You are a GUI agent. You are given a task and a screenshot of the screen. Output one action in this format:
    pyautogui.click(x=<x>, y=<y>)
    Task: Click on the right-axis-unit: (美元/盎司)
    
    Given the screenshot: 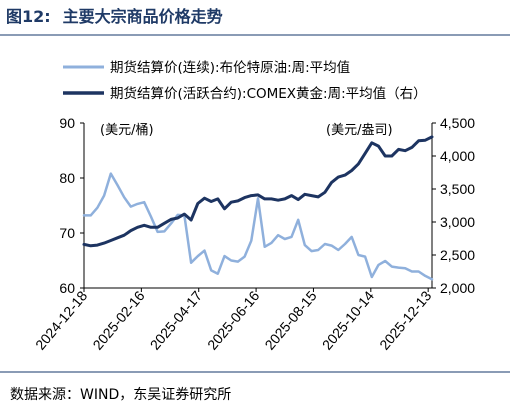 What is the action you would take?
    pyautogui.click(x=359, y=130)
    